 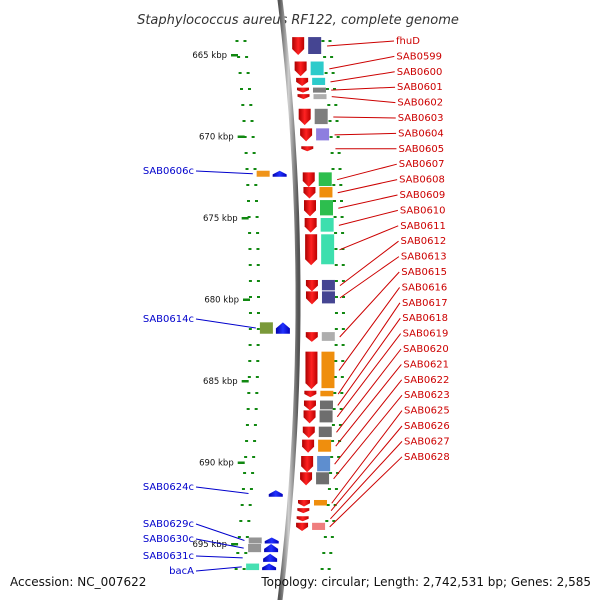 I want to click on accession-text: Accession: NC_007622, so click(x=78, y=582).